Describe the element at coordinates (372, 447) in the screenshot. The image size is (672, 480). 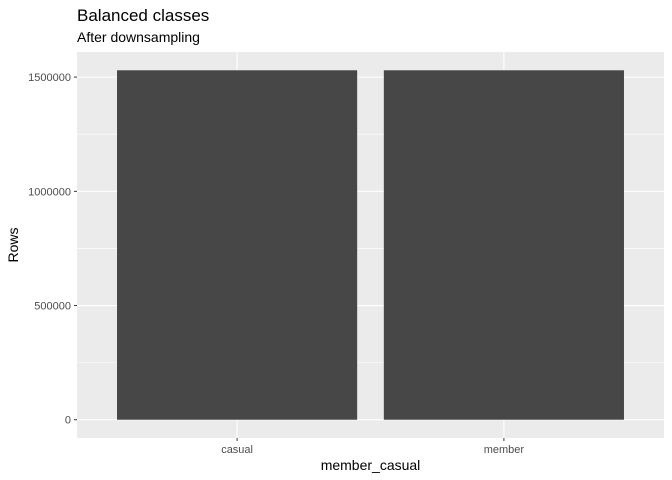
I see `x-axis: casual member` at that location.